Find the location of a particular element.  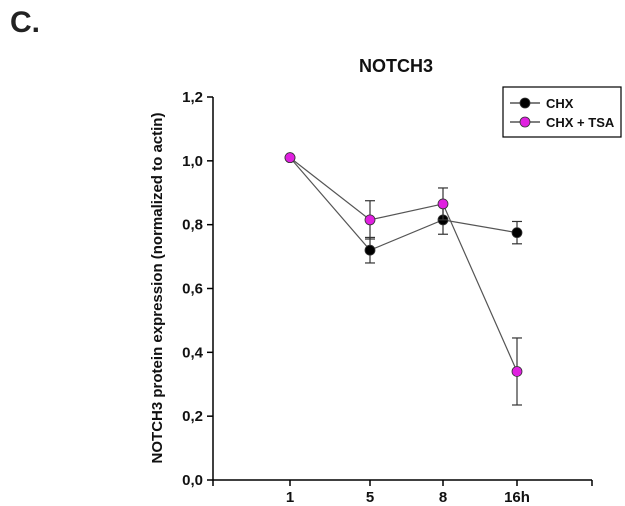

legend-label: CHX is located at coordinates (560, 103).